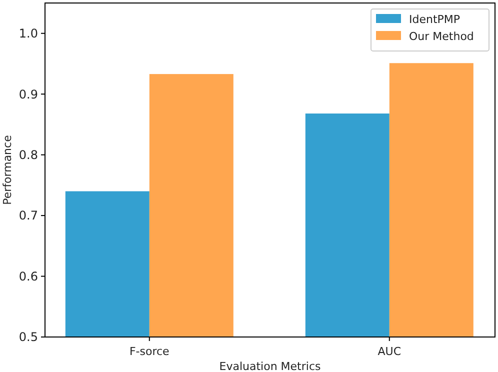 The height and width of the screenshot is (372, 498). I want to click on x-tick-label: AUC, so click(390, 351).